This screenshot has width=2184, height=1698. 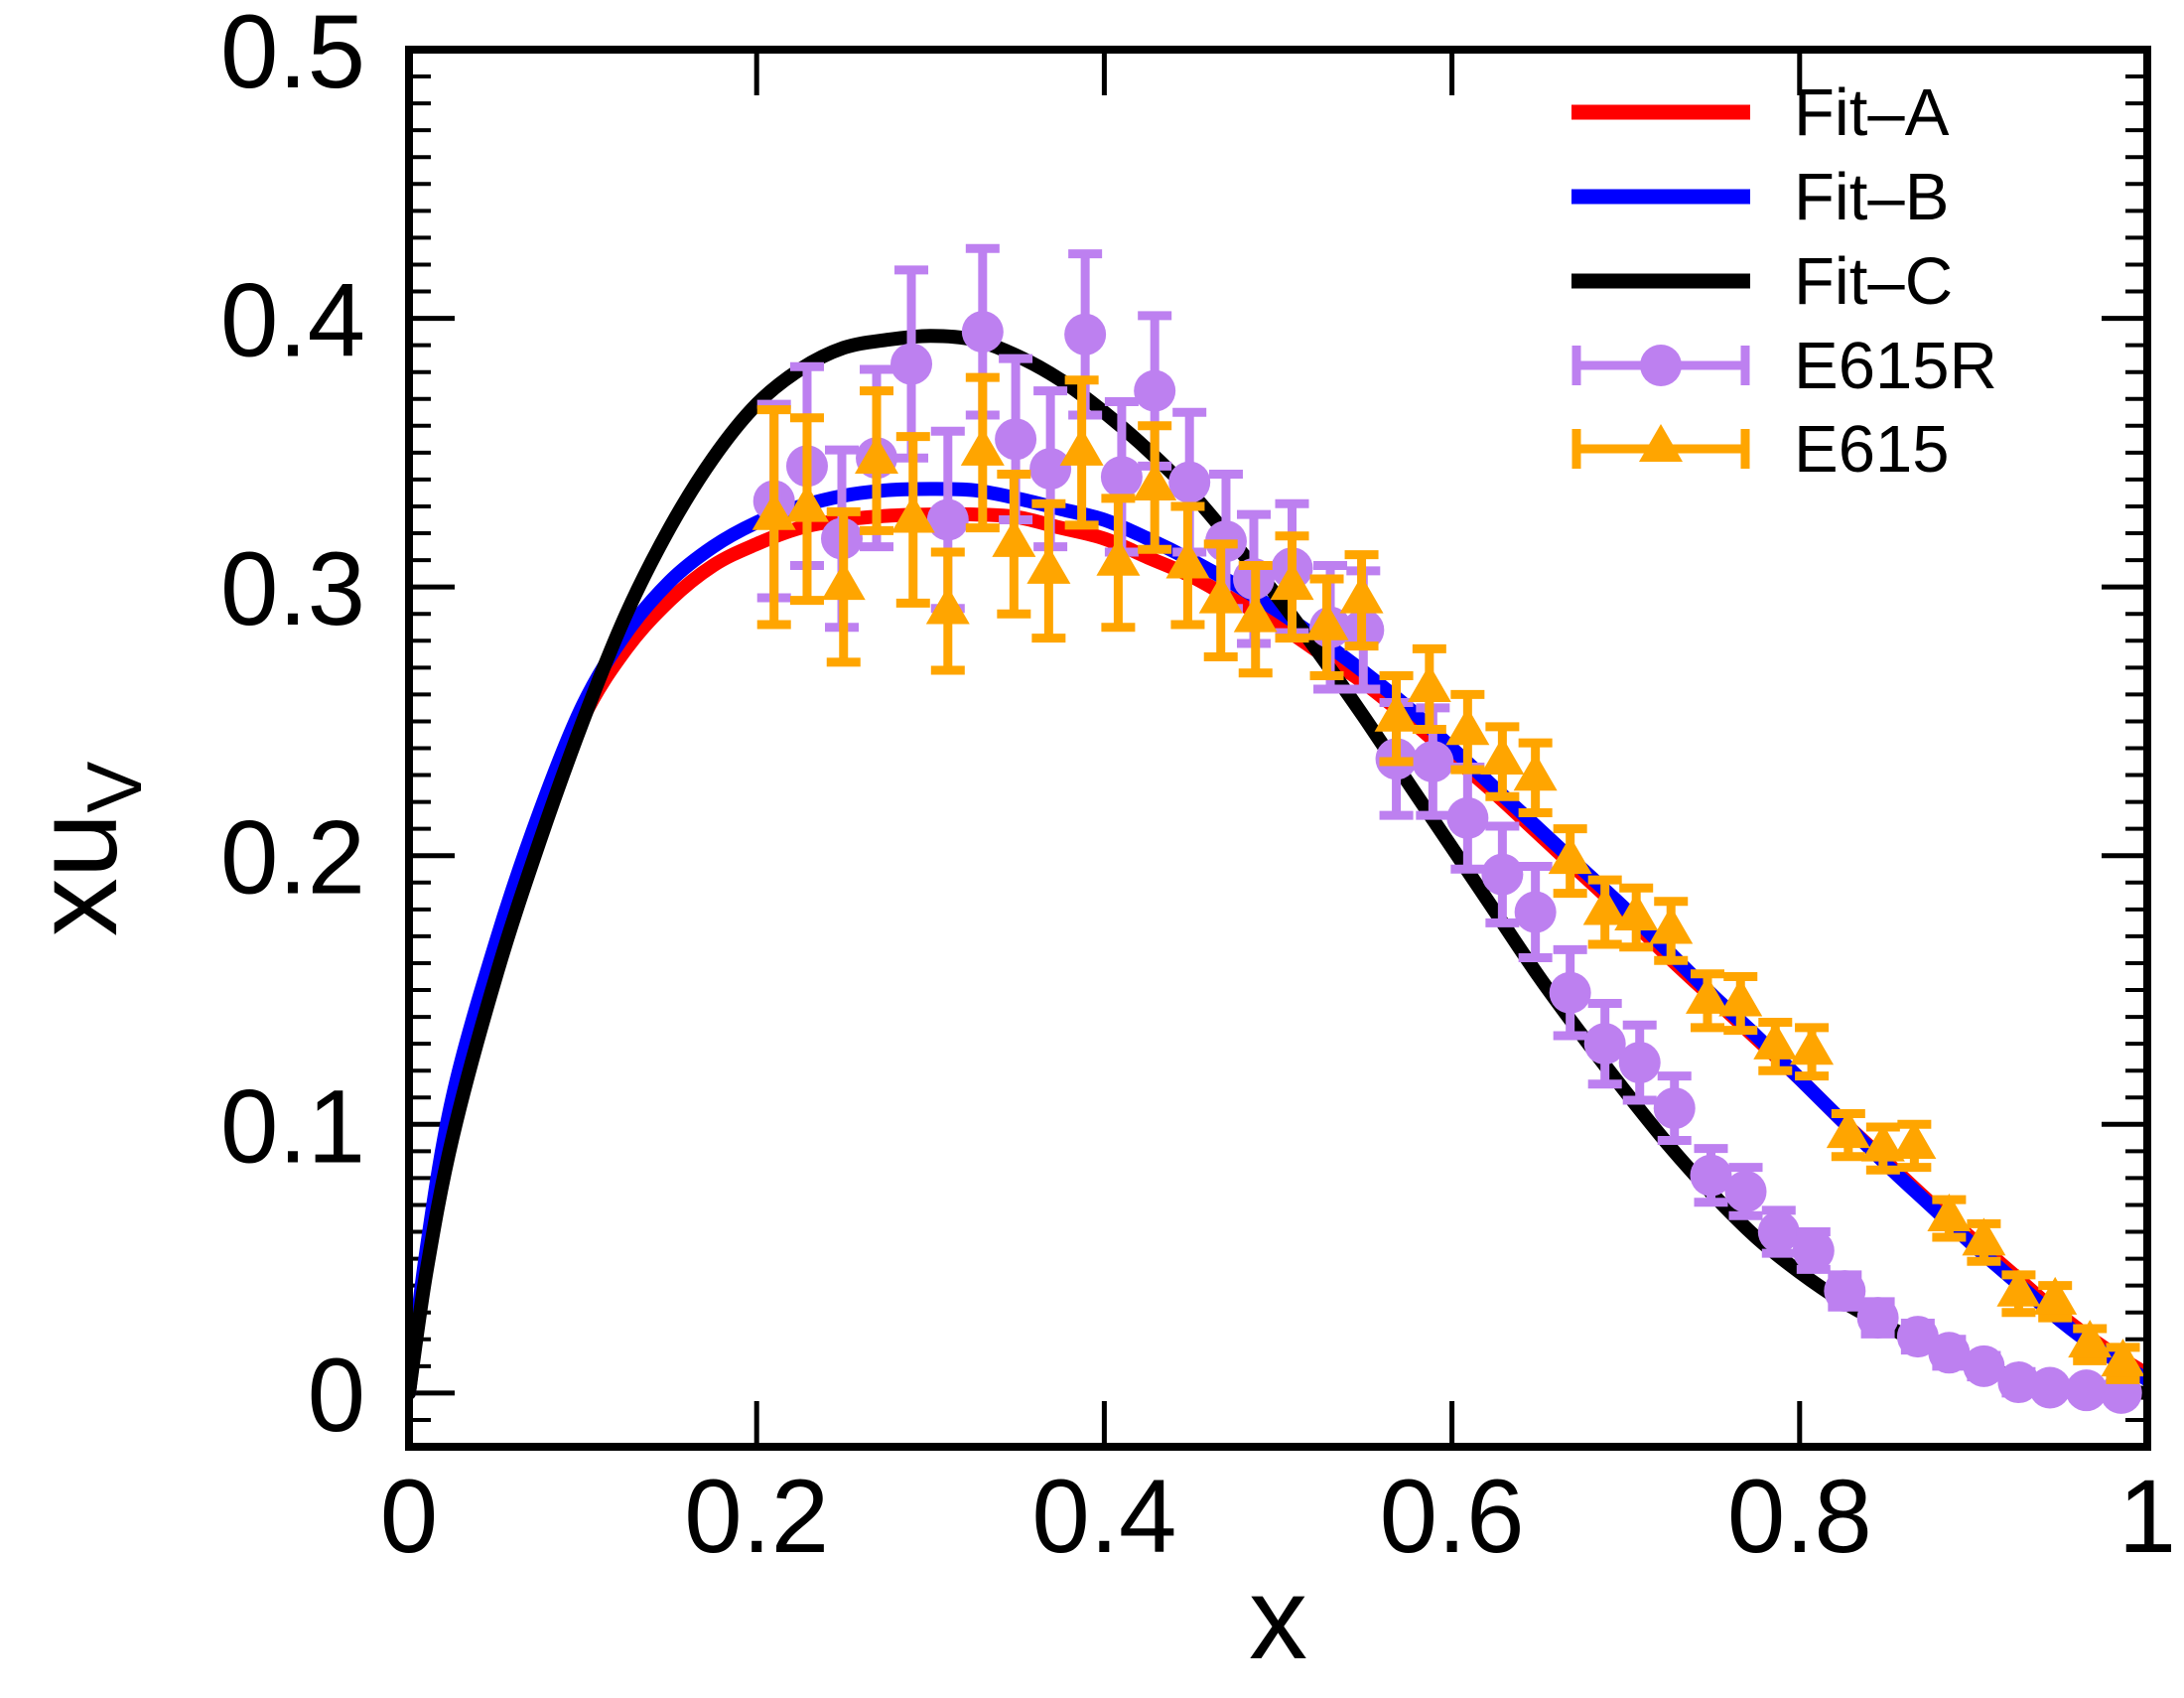 What do you see at coordinates (292, 589) in the screenshot?
I see `y-tick-label: 0.3` at bounding box center [292, 589].